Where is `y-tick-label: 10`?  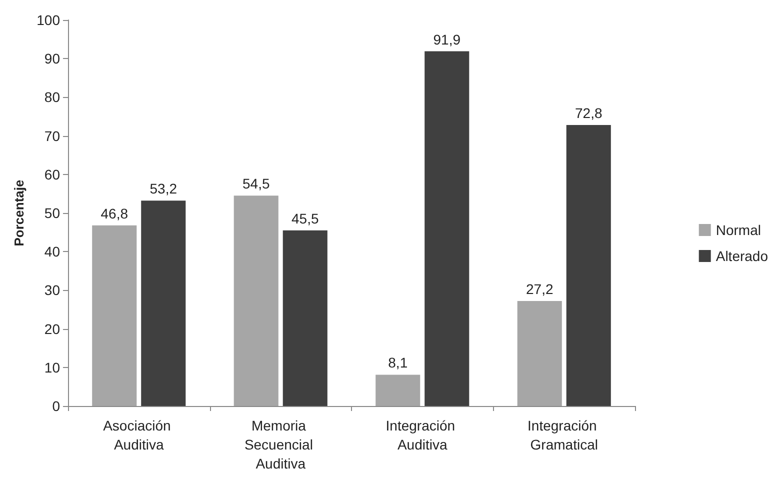
y-tick-label: 10 is located at coordinates (52, 367).